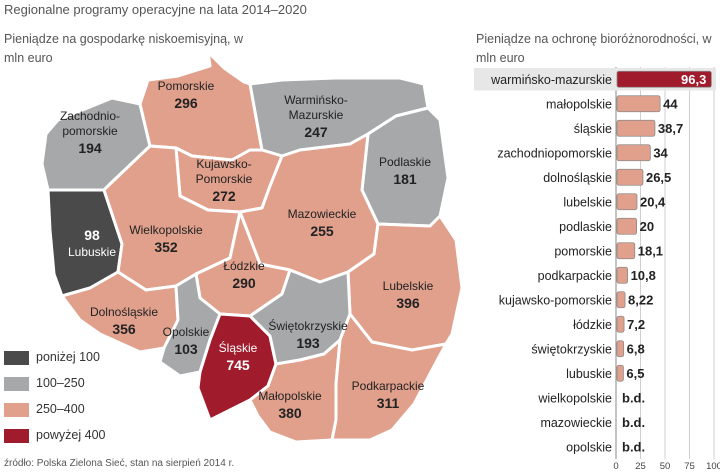  I want to click on region-name: Dolnośląskie, so click(124, 312).